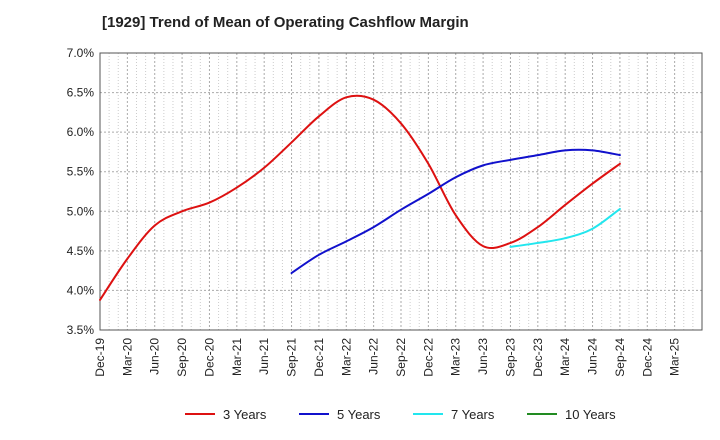  I want to click on x-tick-label: Dec-24, so click(647, 357).